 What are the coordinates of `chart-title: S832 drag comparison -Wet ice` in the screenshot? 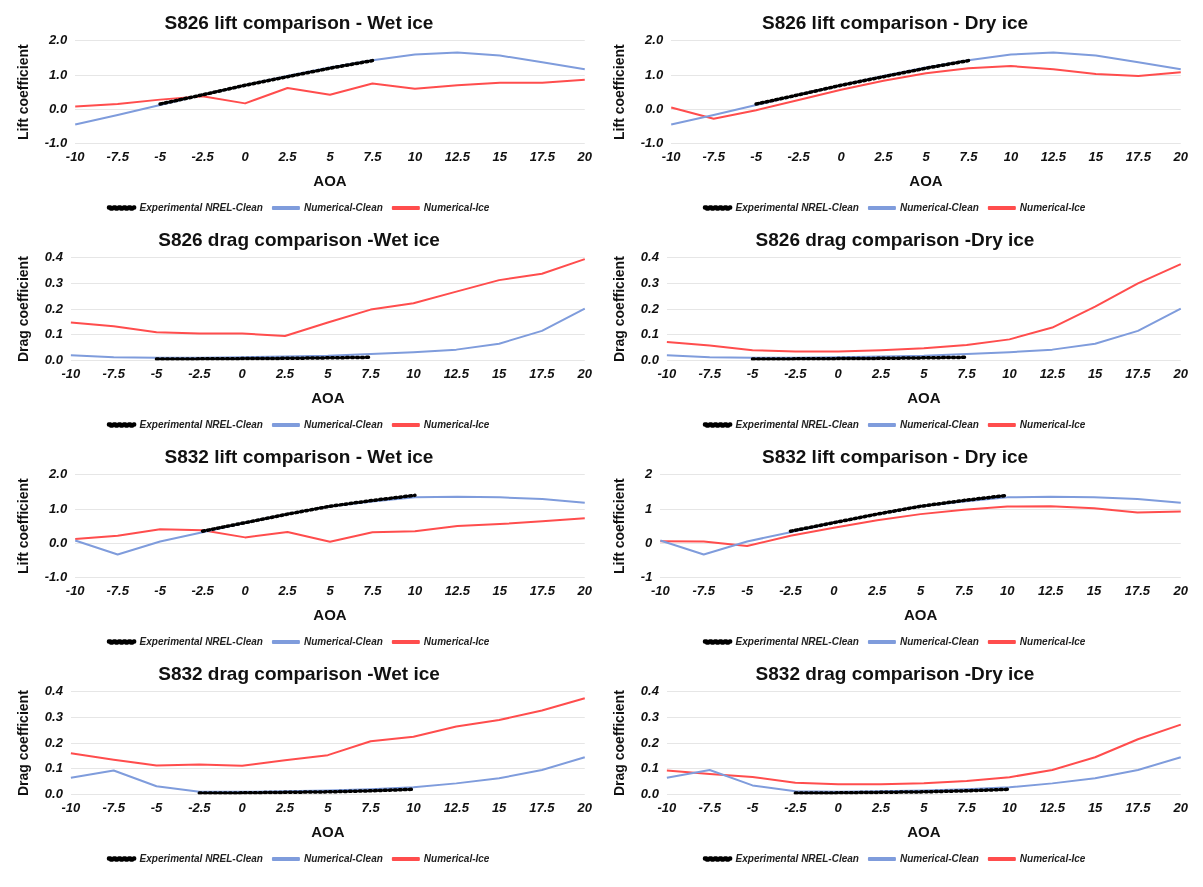 It's located at (299, 673).